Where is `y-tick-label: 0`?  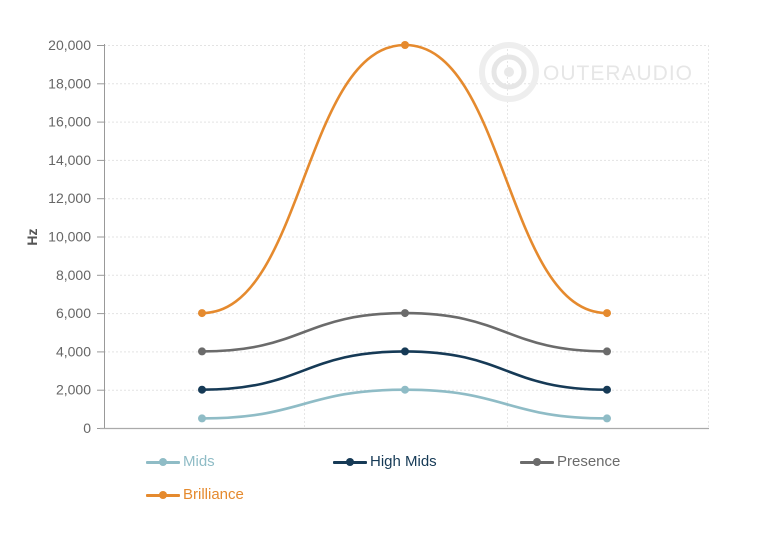
y-tick-label: 0 is located at coordinates (87, 428).